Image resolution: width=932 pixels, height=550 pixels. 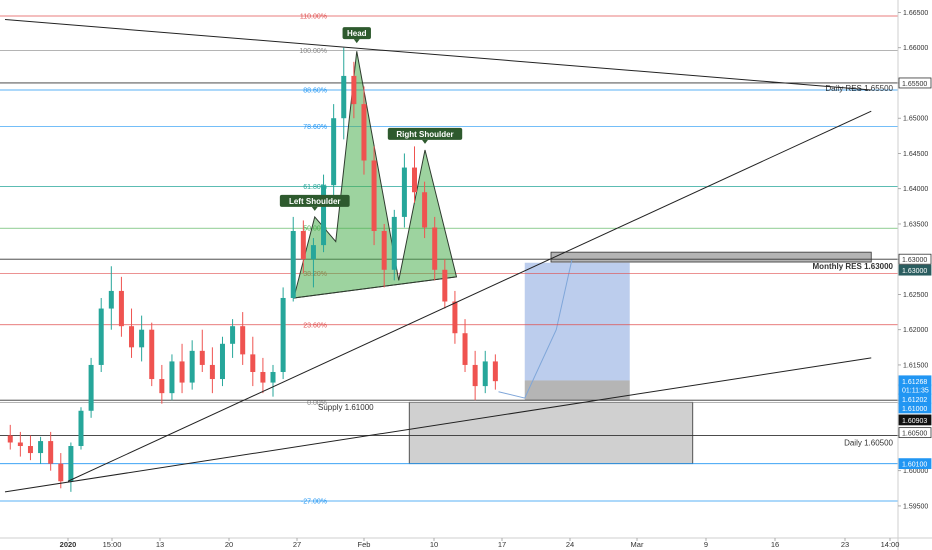 What do you see at coordinates (570, 544) in the screenshot?
I see `date-tick-label: 24` at bounding box center [570, 544].